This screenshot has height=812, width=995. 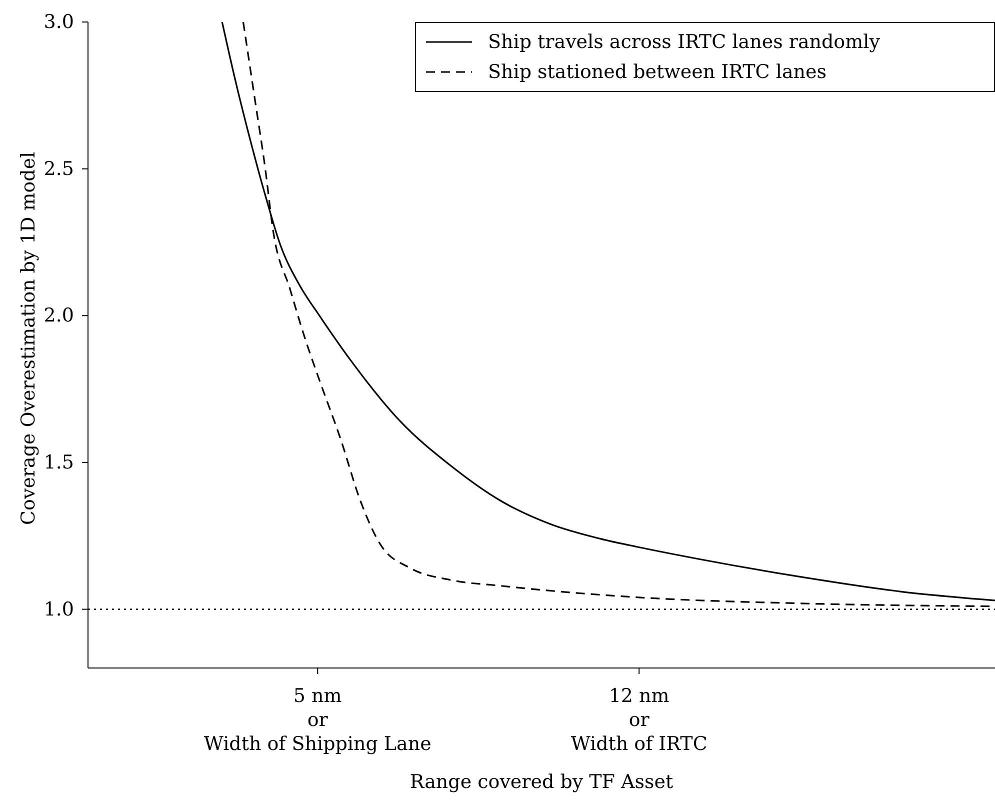 I want to click on legend-label: Ship travels across IRTC lanes randomly, so click(x=684, y=42).